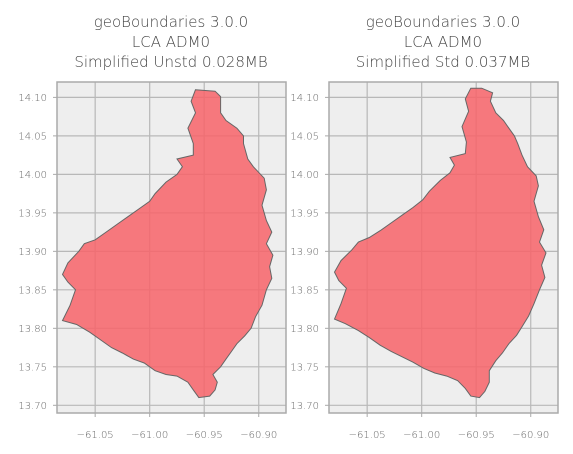 The width and height of the screenshot is (573, 454). Describe the element at coordinates (170, 62) in the screenshot. I see `panel-title-line-3: Simplified Unstd 0.028MB` at that location.